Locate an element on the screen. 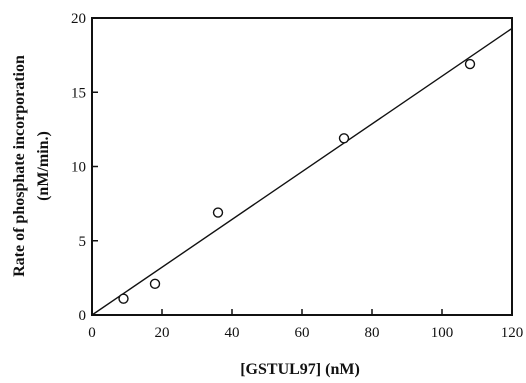 The image size is (526, 383). x-axis-title: [GSTUL97] (nM) is located at coordinates (300, 369).